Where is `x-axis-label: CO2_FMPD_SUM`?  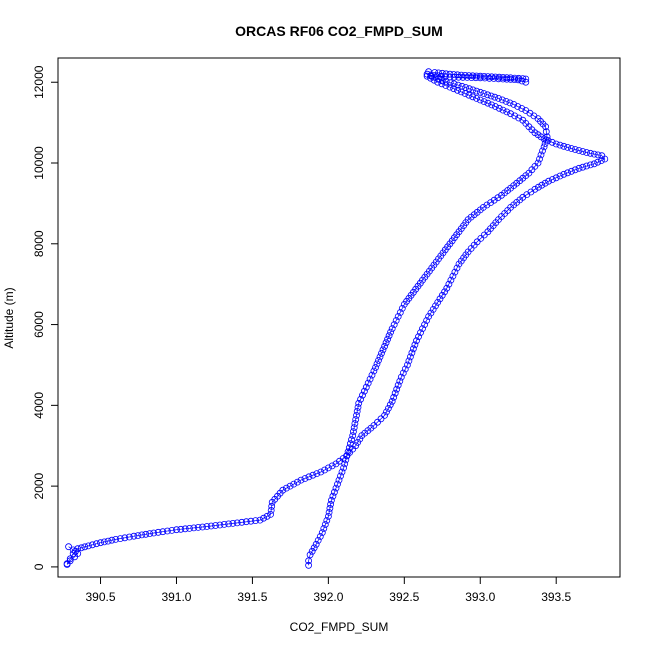
x-axis-label: CO2_FMPD_SUM is located at coordinates (339, 627).